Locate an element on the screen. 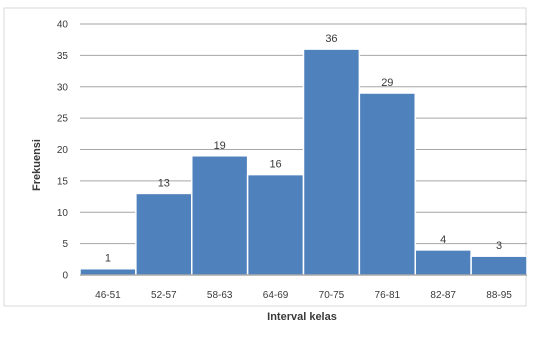  x-category-label: 52-57 is located at coordinates (164, 295).